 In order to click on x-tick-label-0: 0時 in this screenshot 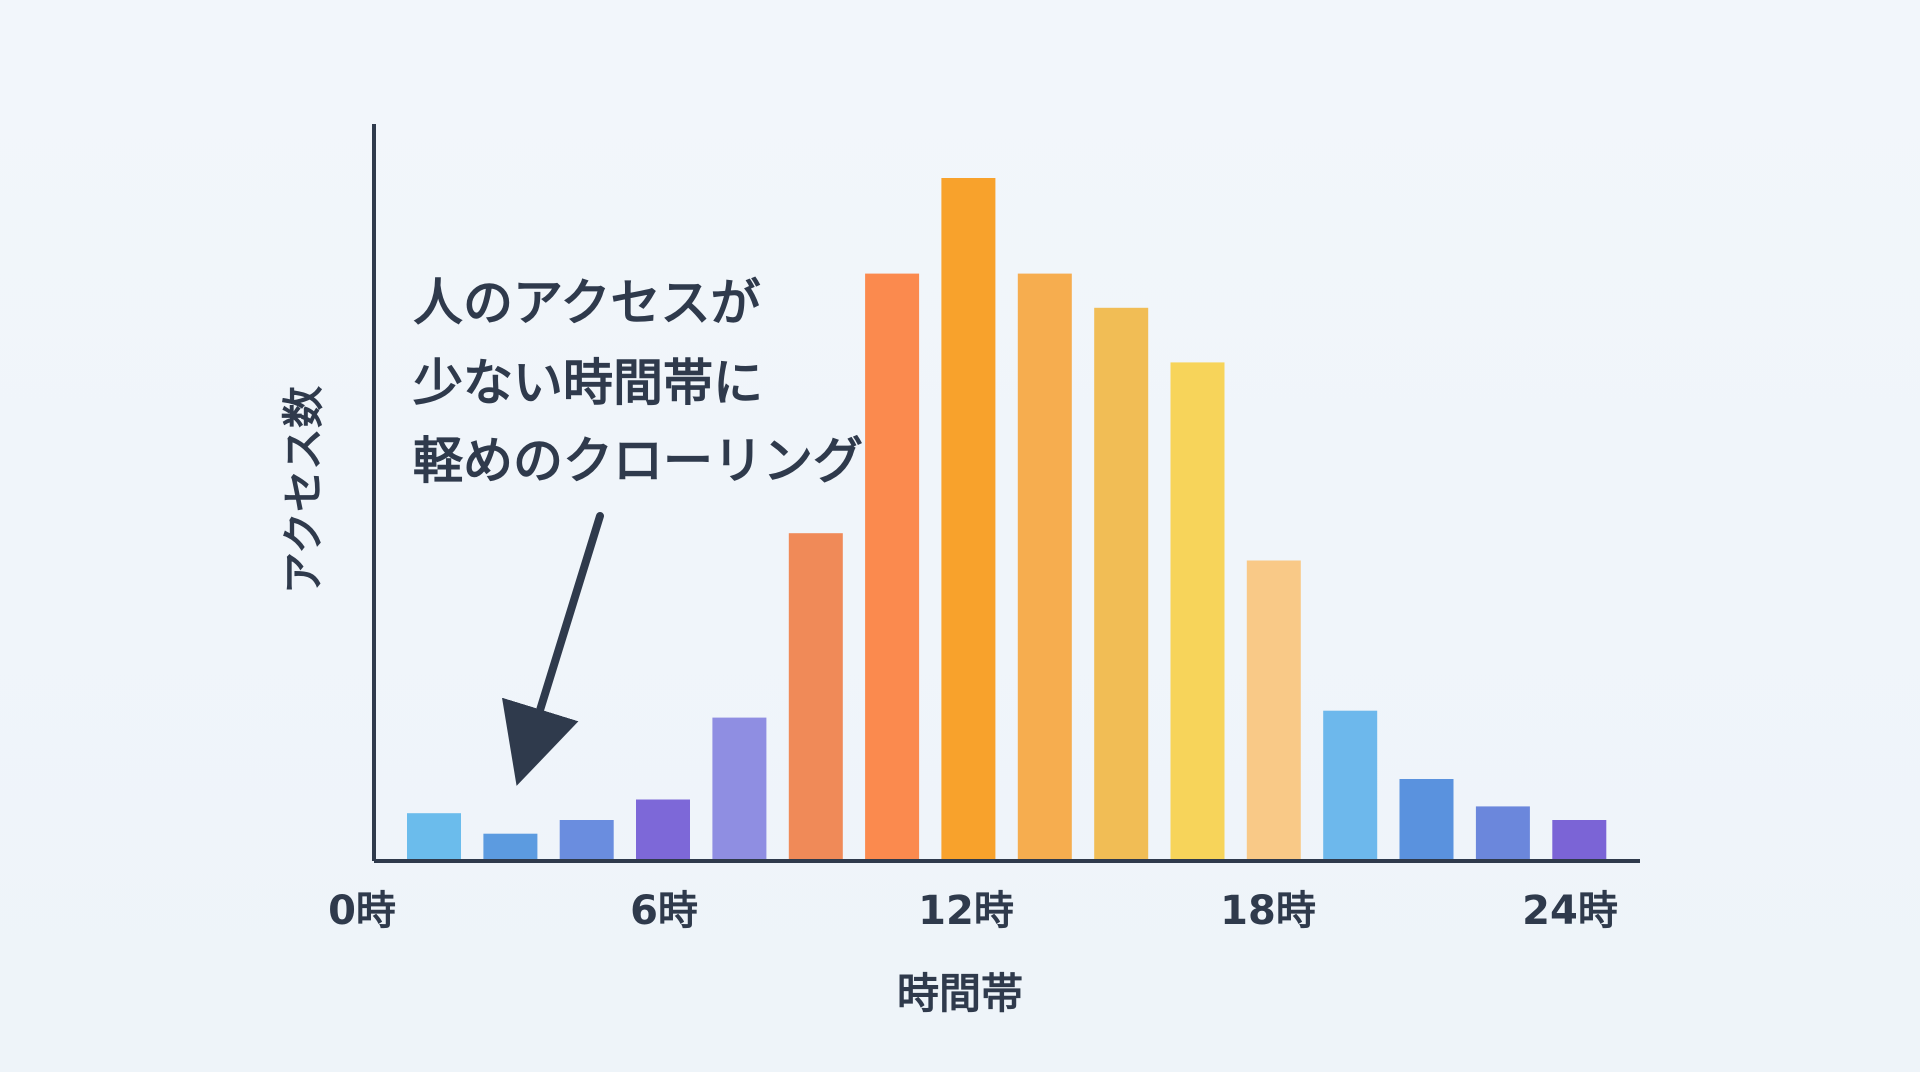, I will do `click(362, 911)`.